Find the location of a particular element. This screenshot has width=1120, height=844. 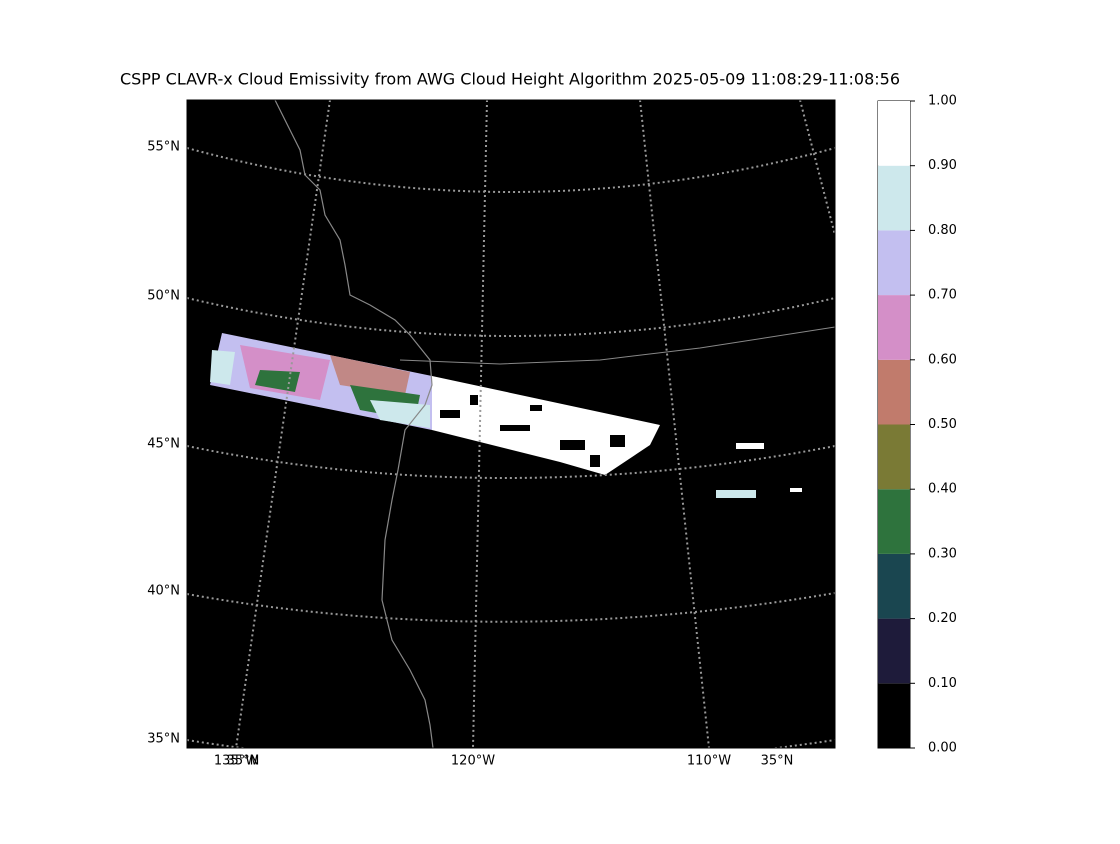

colorbar-tick-label: 0.50 is located at coordinates (942, 424).